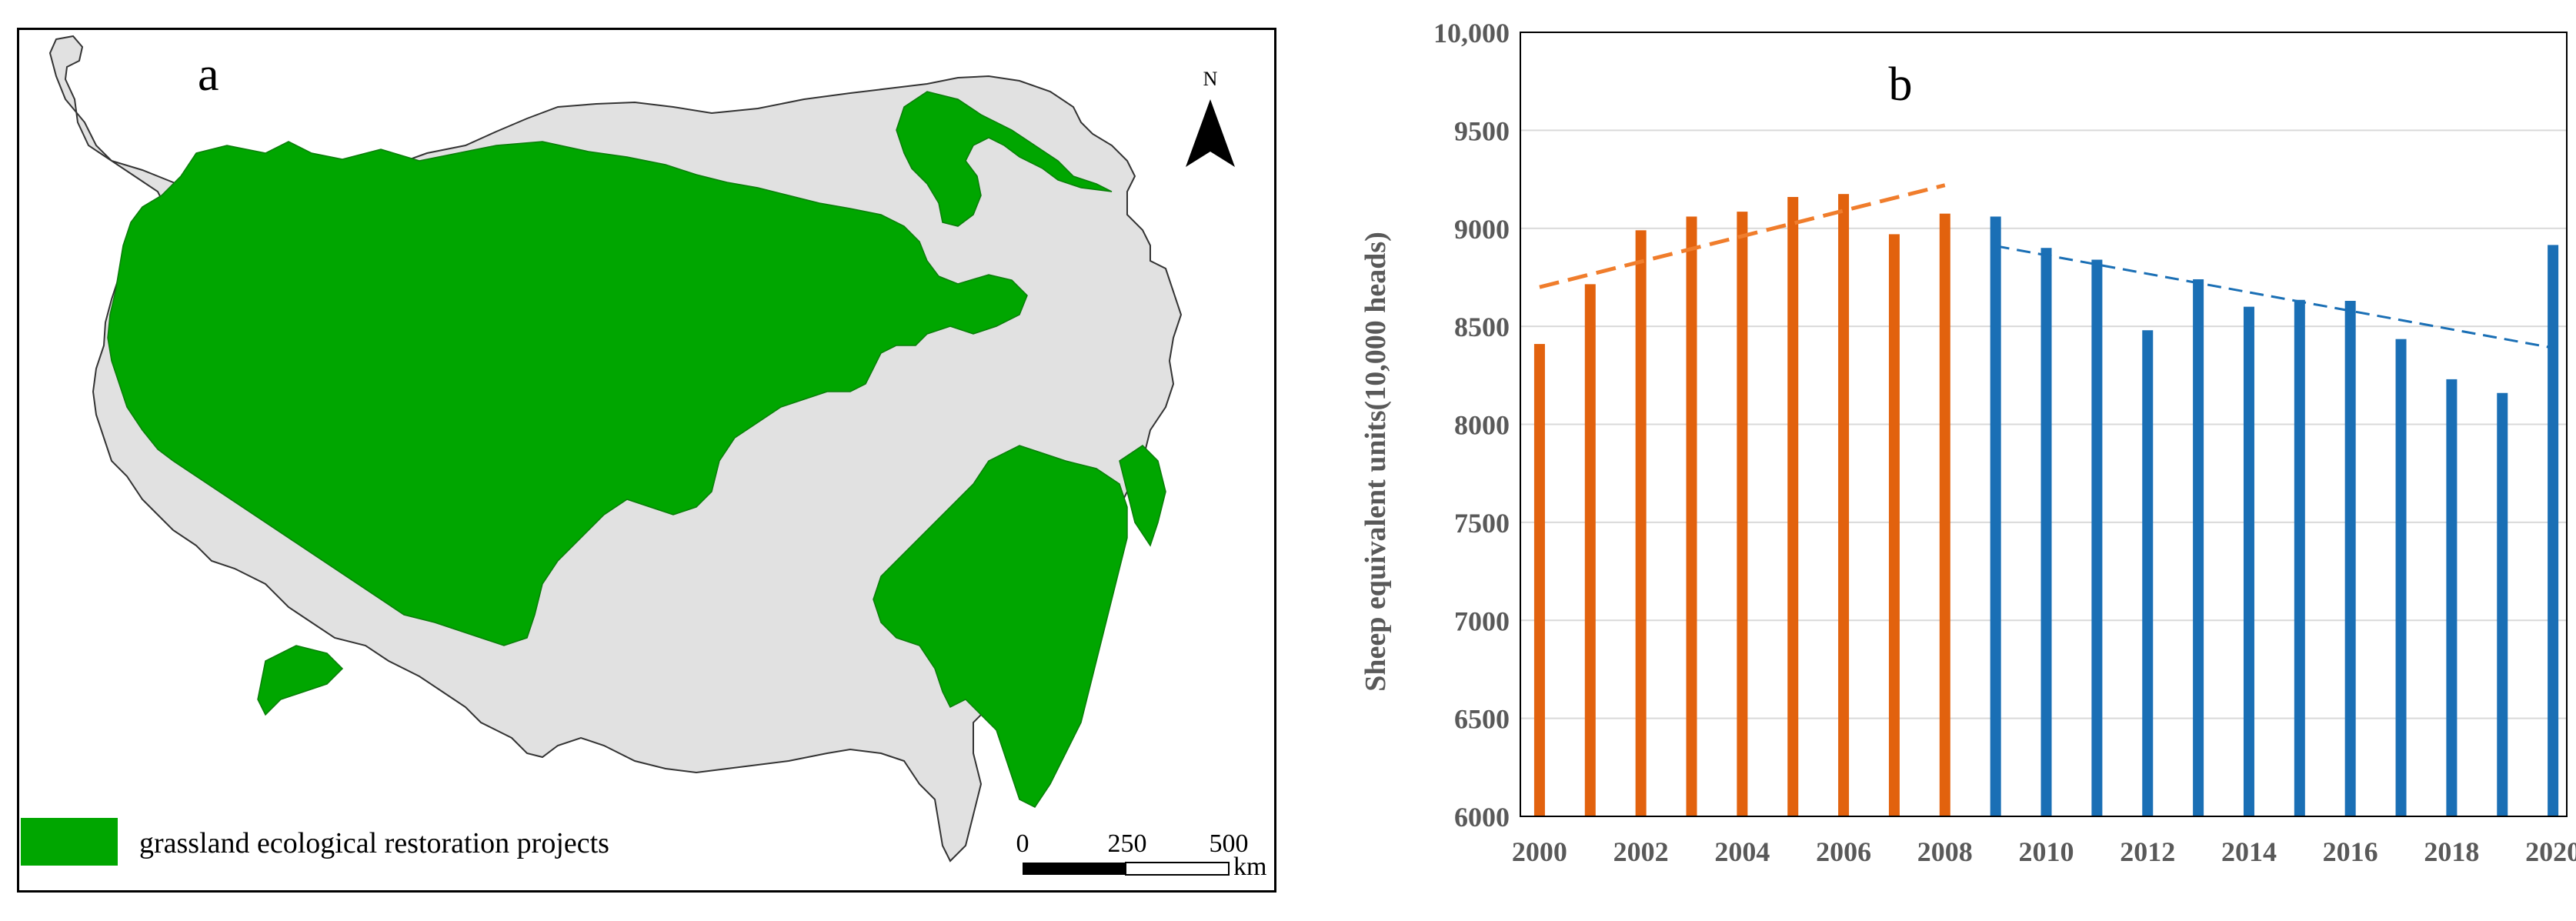  Describe the element at coordinates (1742, 851) in the screenshot. I see `x-tick-label: 2004` at that location.